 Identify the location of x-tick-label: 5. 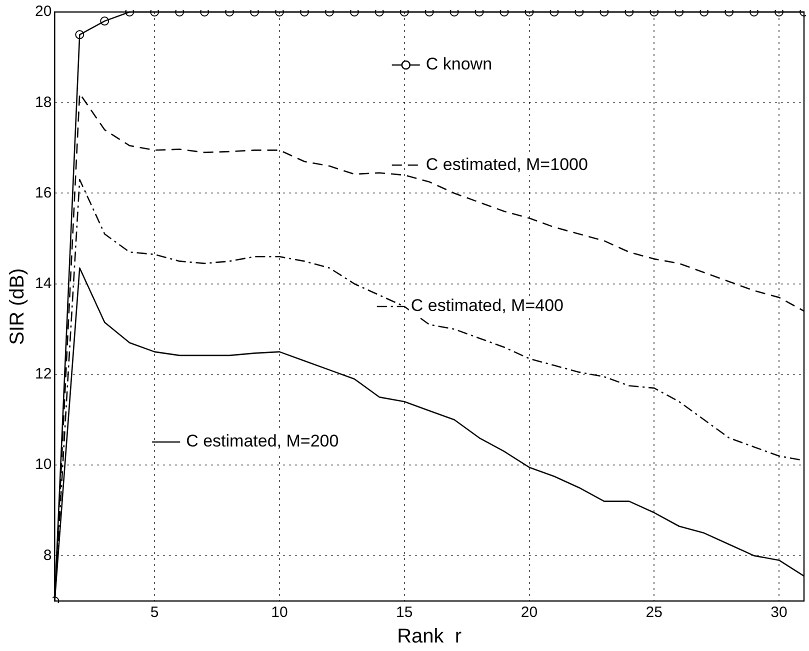
(154, 613).